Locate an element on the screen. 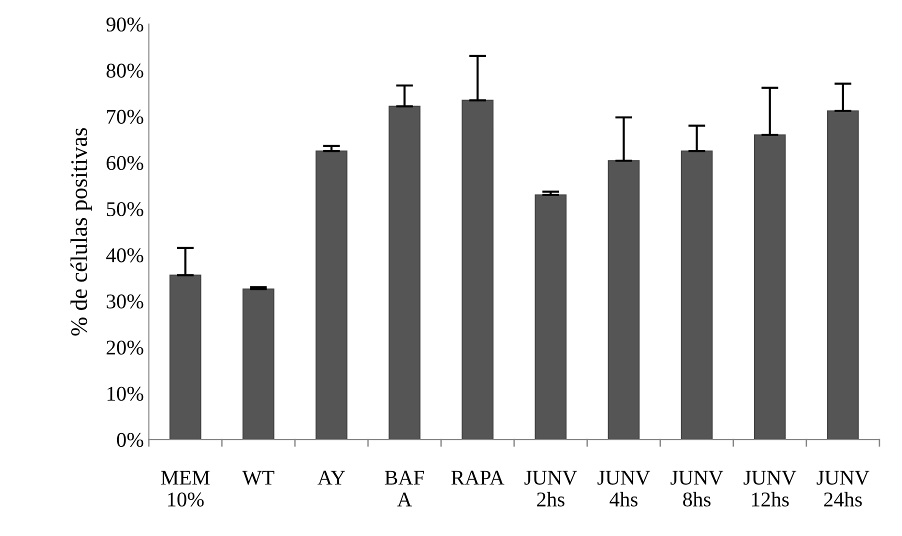 This screenshot has width=902, height=536. x-tick-label: JUNV 12hs is located at coordinates (770, 488).